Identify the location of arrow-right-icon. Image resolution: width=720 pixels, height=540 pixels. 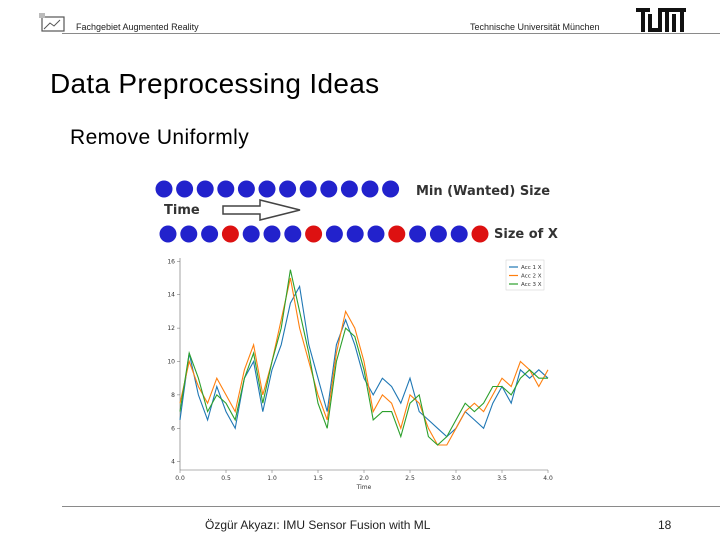
(261, 210).